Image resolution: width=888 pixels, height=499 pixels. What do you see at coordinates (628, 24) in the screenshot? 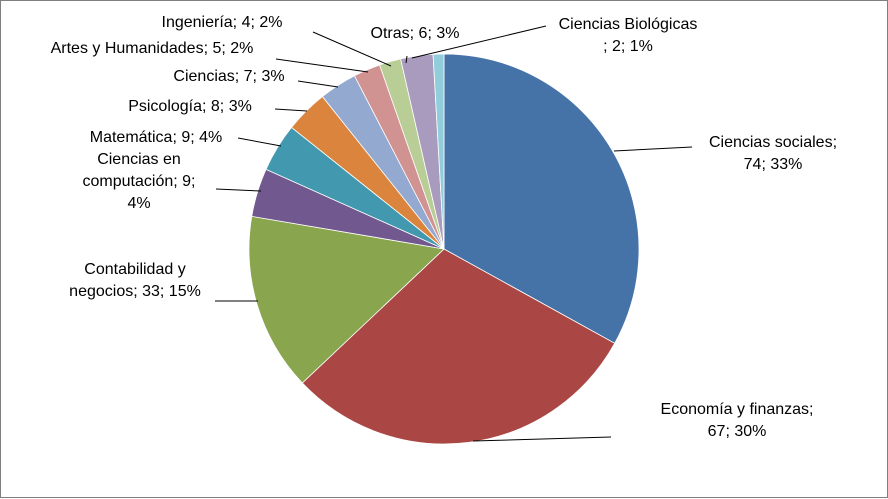
I see `data-label-line: Ciencias Biológicas` at bounding box center [628, 24].